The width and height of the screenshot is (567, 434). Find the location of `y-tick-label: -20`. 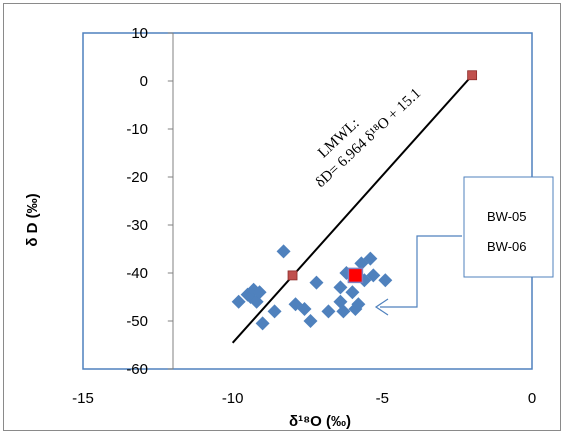

y-tick-label: -20 is located at coordinates (137, 177).